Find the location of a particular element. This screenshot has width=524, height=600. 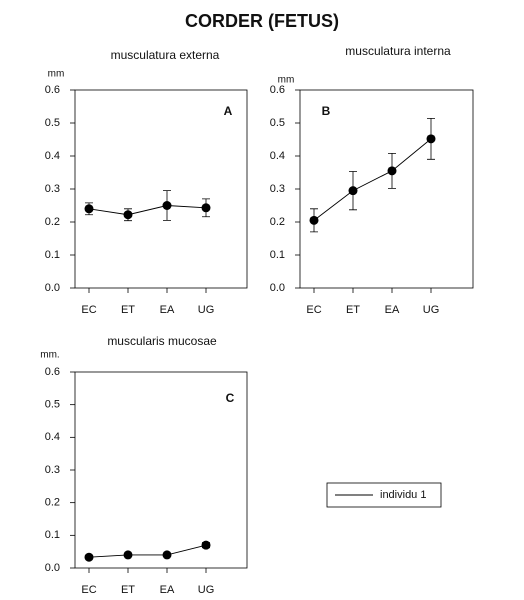

subplot-title: musculatura interna is located at coordinates (398, 51).